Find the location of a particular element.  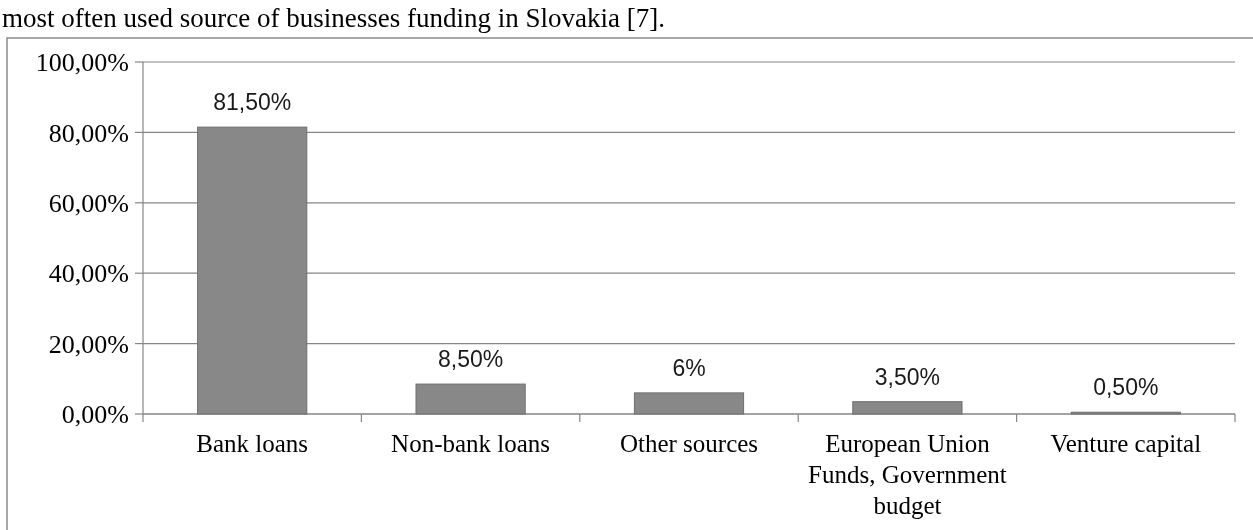

x-tick-label: Non-bank loans is located at coordinates (471, 443).